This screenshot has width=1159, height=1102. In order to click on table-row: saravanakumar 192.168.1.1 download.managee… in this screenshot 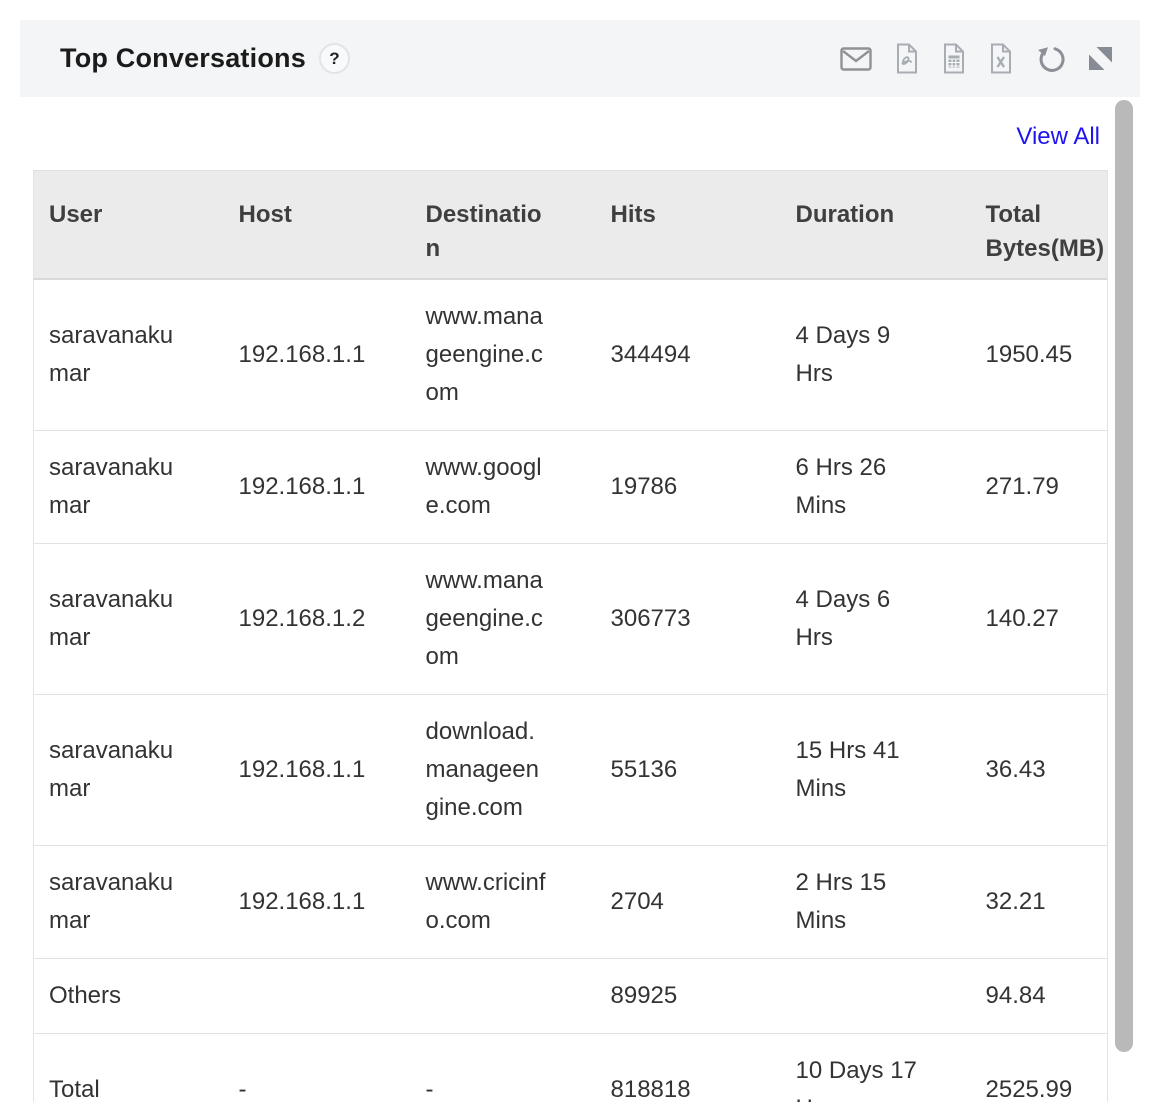, I will do `click(570, 770)`.